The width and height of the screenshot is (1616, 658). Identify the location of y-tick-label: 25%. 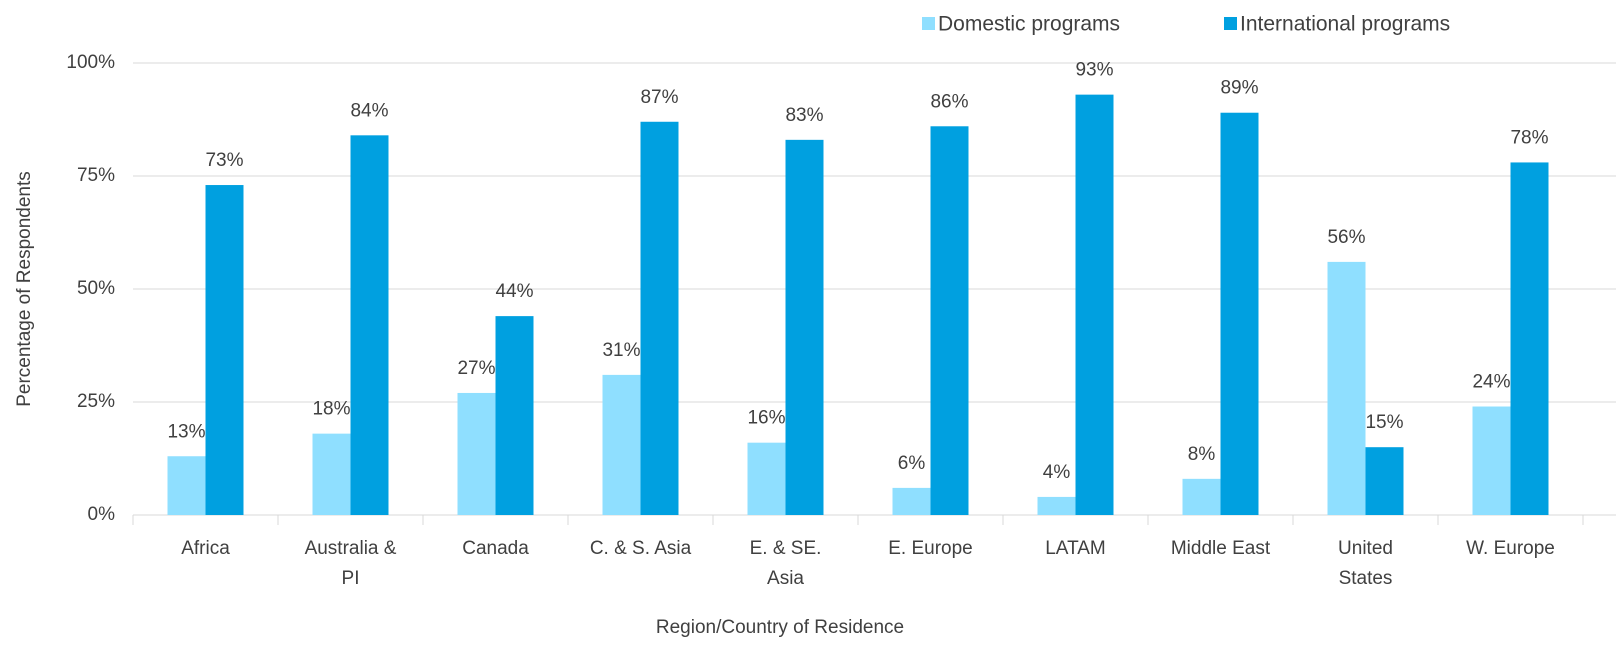
(96, 401).